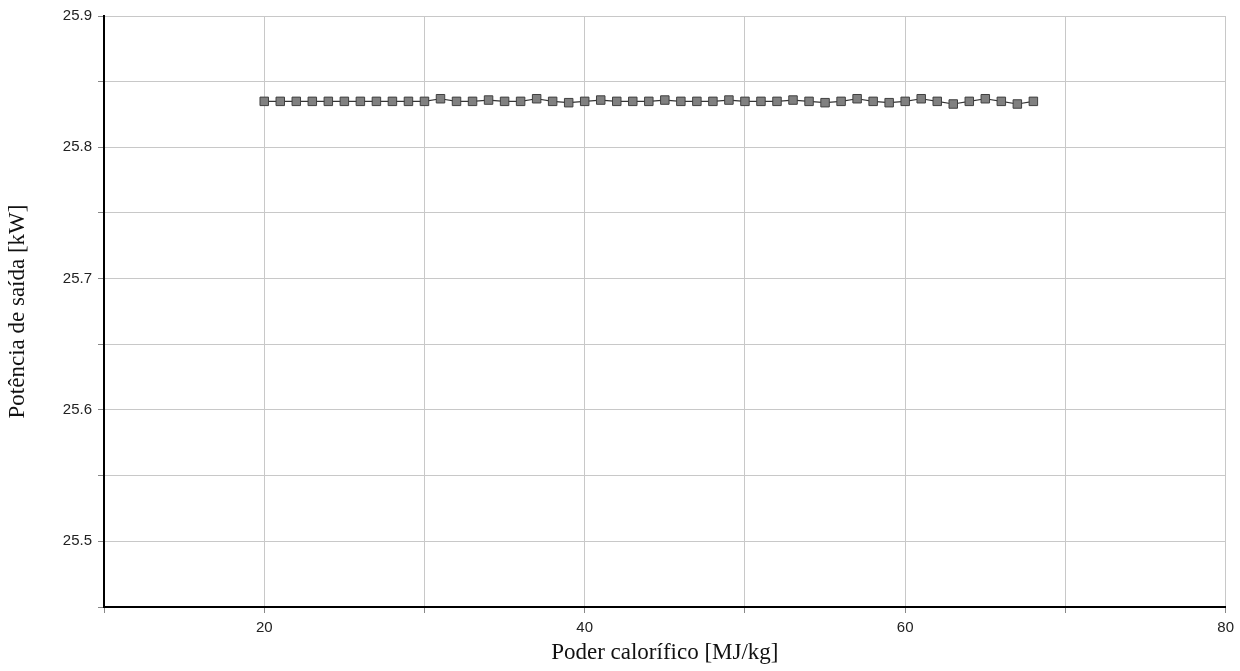  I want to click on y-tick-label: 25.8, so click(77, 146).